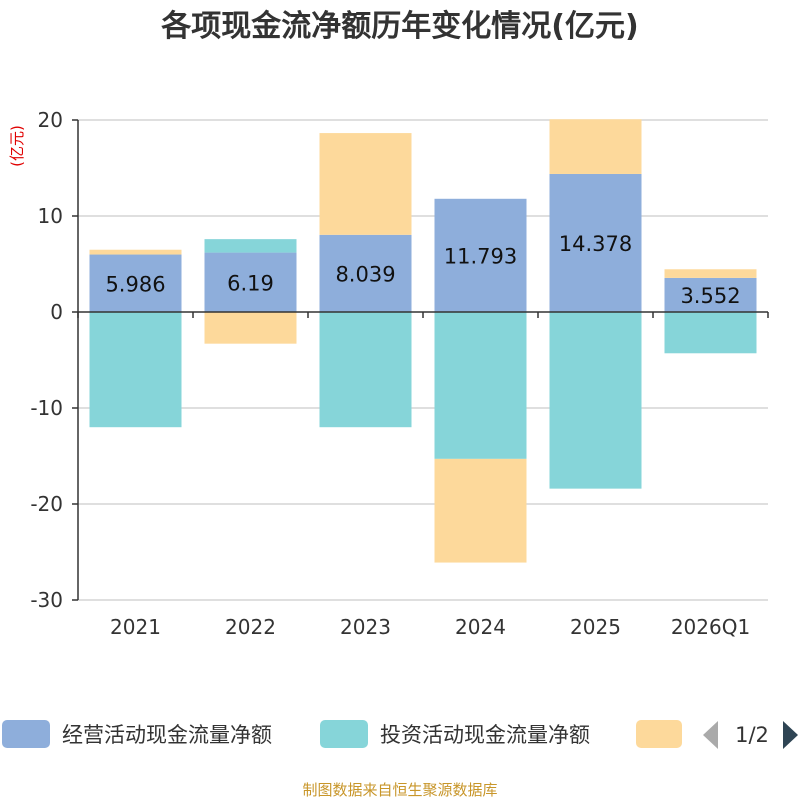 This screenshot has height=800, width=800. Describe the element at coordinates (135, 627) in the screenshot. I see `x-tick-label: 2021` at that location.